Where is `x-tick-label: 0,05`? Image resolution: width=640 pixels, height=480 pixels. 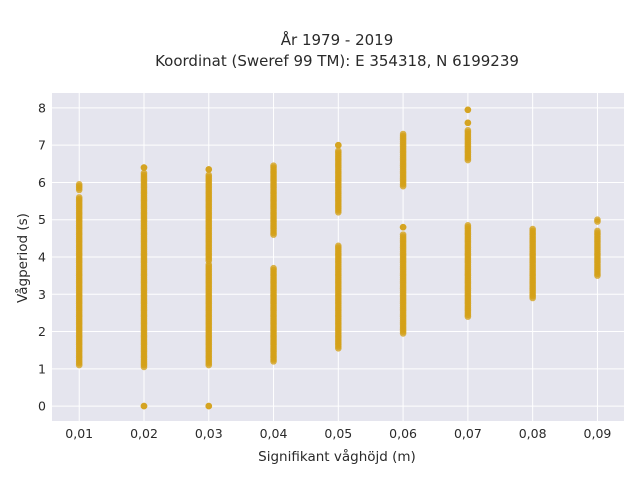
x-tick-label: 0,05 is located at coordinates (338, 433).